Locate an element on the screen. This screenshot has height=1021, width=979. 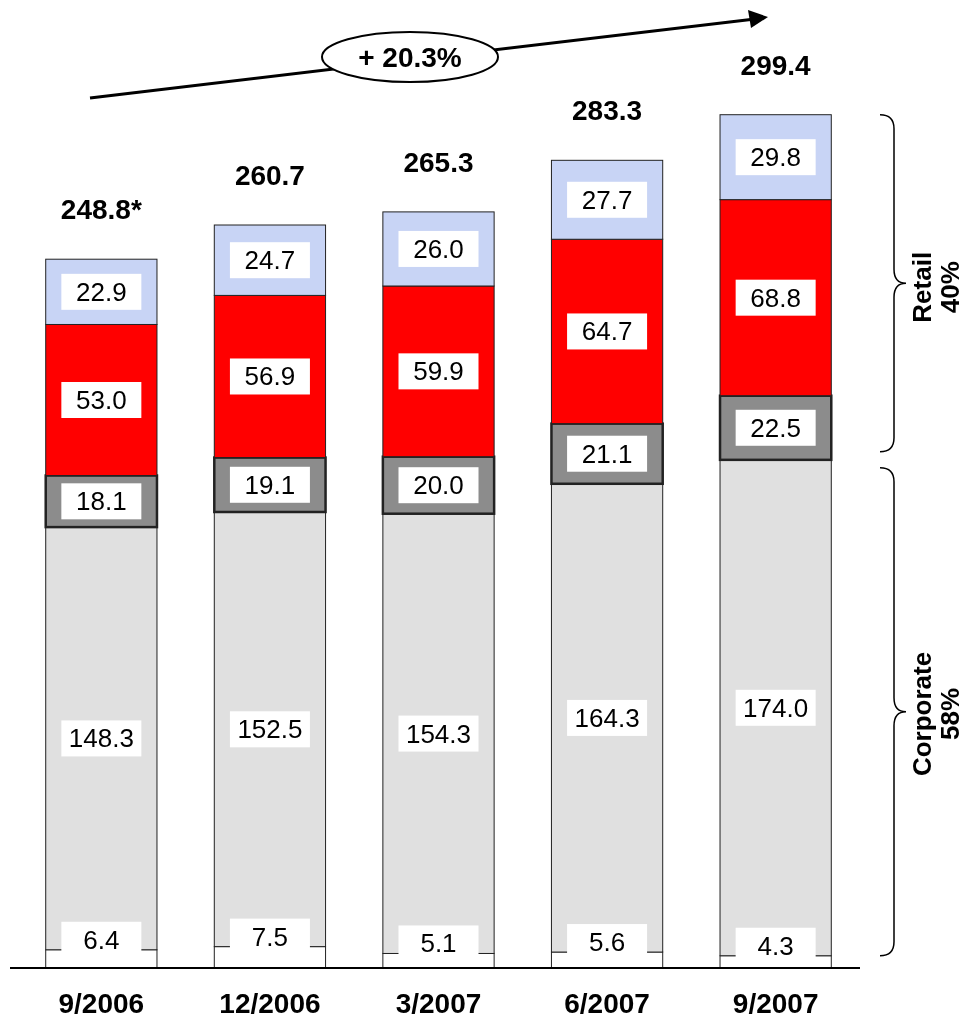
data-label: 148.3 is located at coordinates (101, 738).